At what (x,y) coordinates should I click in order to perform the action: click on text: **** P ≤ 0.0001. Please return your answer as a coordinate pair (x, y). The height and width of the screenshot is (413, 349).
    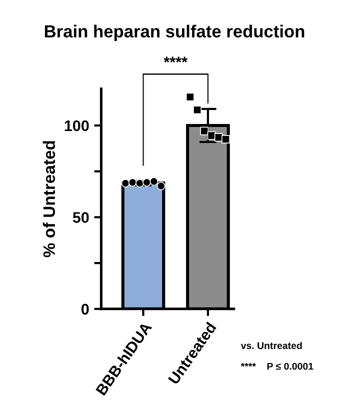
    Looking at the image, I should click on (277, 366).